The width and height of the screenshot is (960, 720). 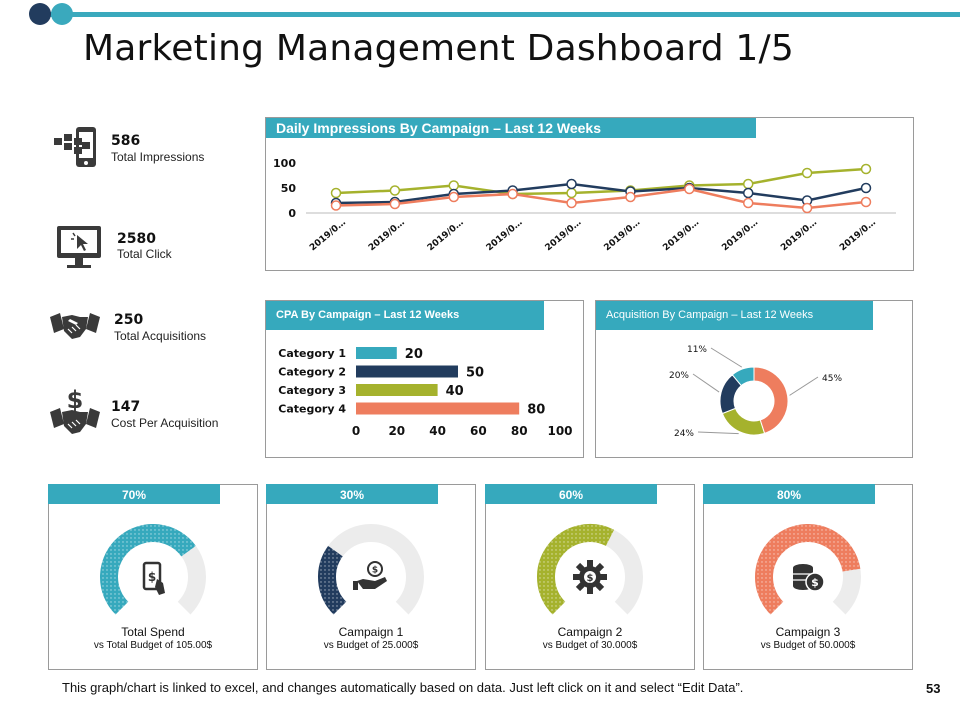 What do you see at coordinates (414, 354) in the screenshot?
I see `bar-value-label: 20` at bounding box center [414, 354].